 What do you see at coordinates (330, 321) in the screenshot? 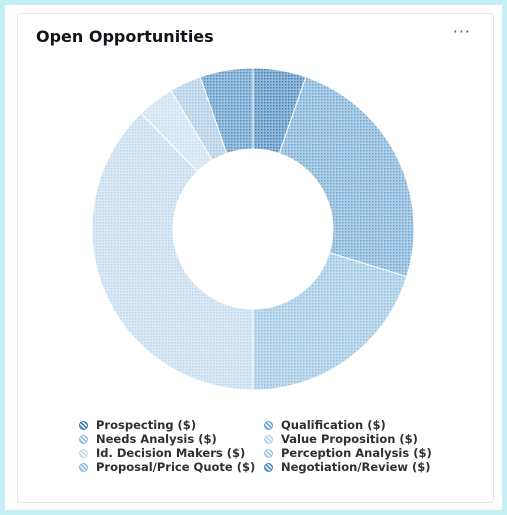
I see `donut-slice-needs-analysis` at bounding box center [330, 321].